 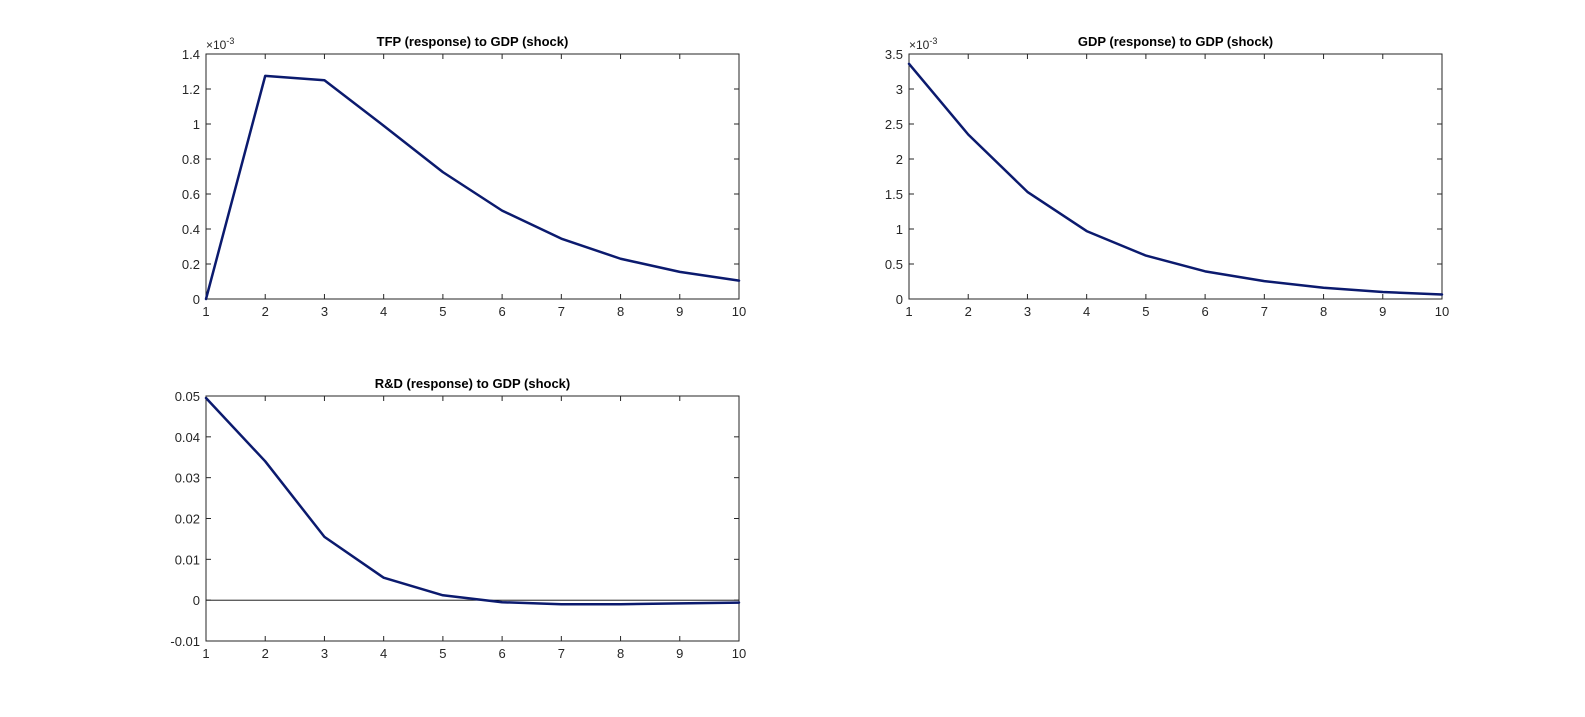 I want to click on y-tick-label: 0.05, so click(x=187, y=396).